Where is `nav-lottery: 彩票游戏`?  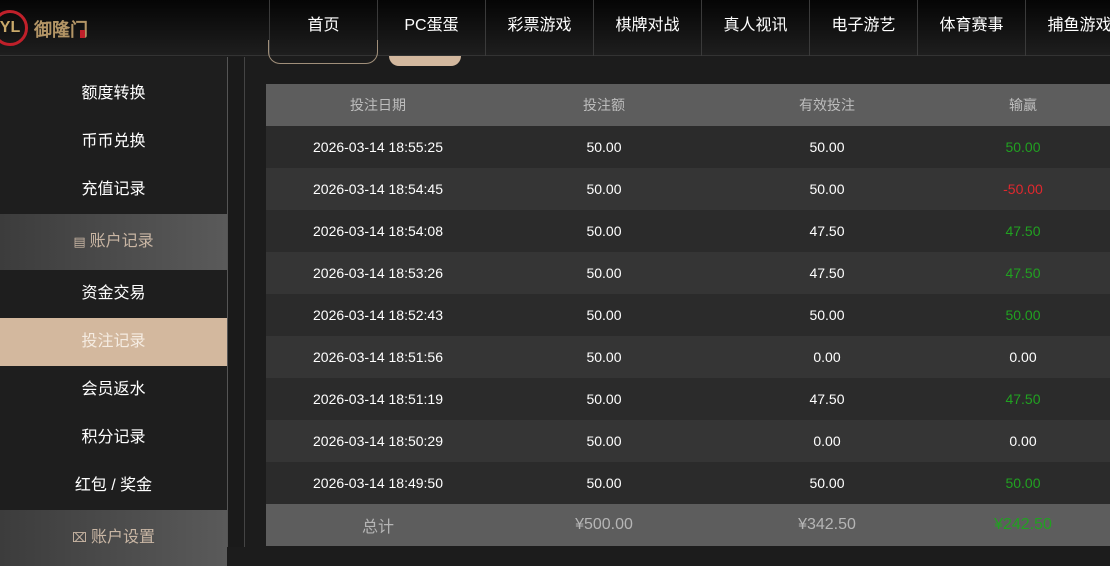 nav-lottery: 彩票游戏 is located at coordinates (539, 28).